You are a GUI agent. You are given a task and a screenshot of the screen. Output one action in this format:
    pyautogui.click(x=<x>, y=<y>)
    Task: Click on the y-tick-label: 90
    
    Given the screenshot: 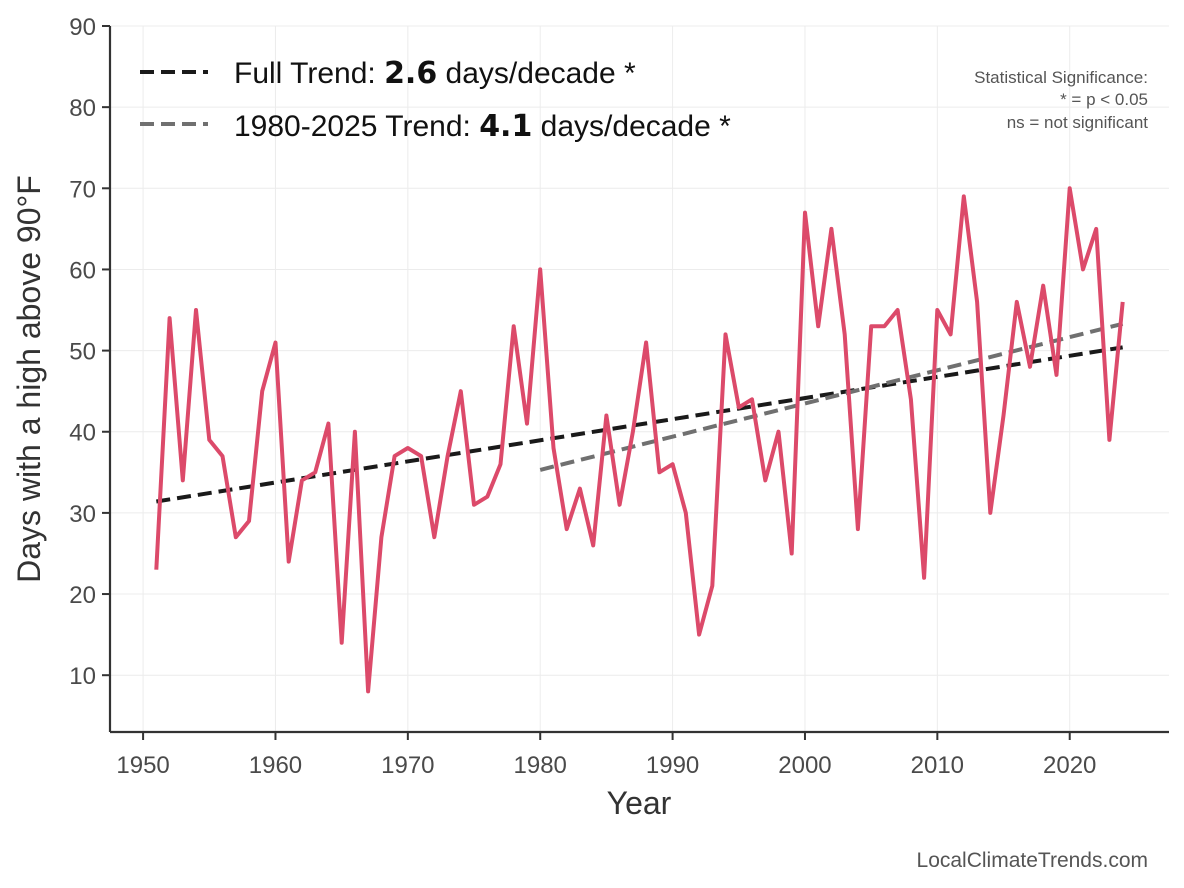 What is the action you would take?
    pyautogui.click(x=82, y=27)
    